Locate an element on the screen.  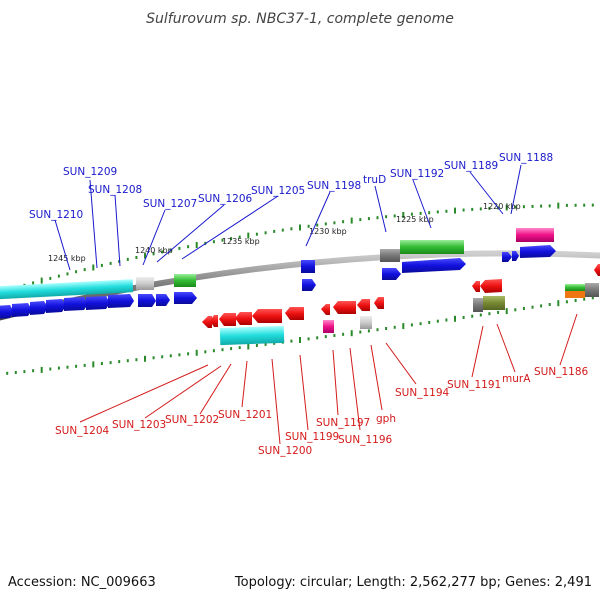
gene-label: SUN_1196 is located at coordinates (365, 440).